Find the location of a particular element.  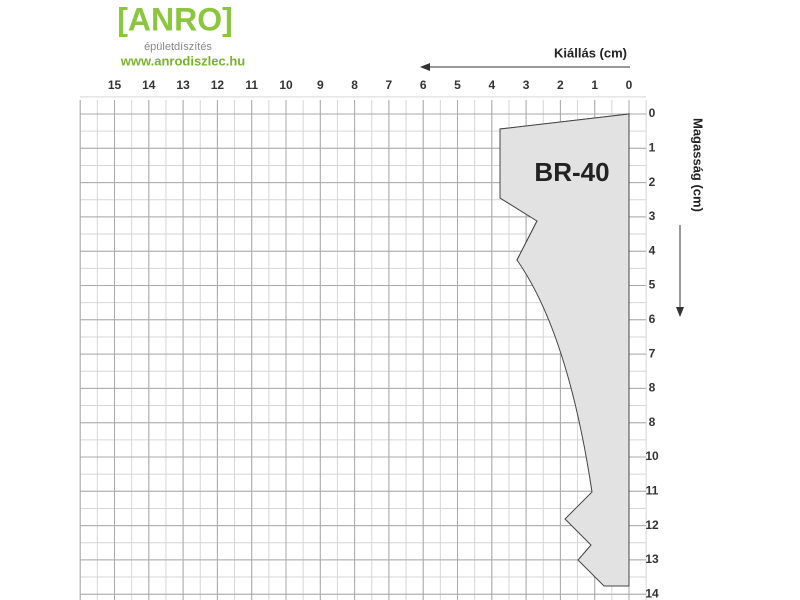

y-axis-arrowhead is located at coordinates (680, 312).